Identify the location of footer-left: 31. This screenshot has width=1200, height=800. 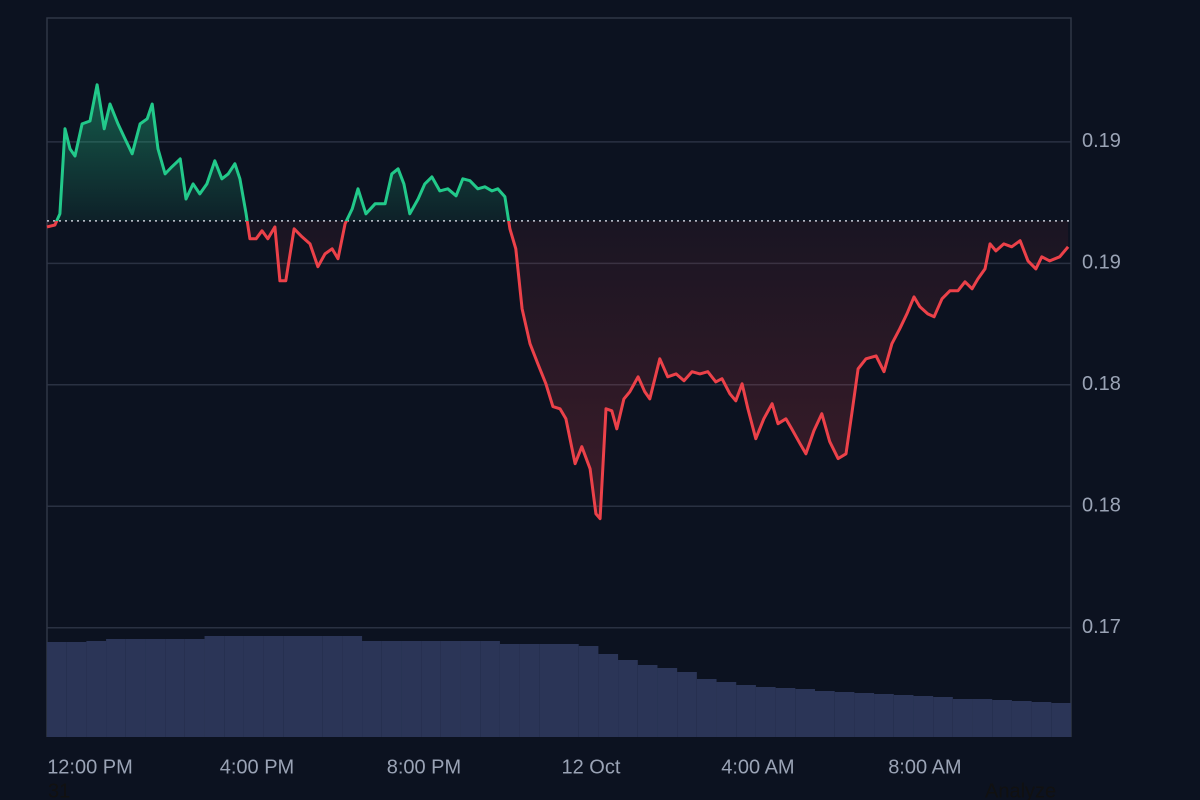
(59, 790).